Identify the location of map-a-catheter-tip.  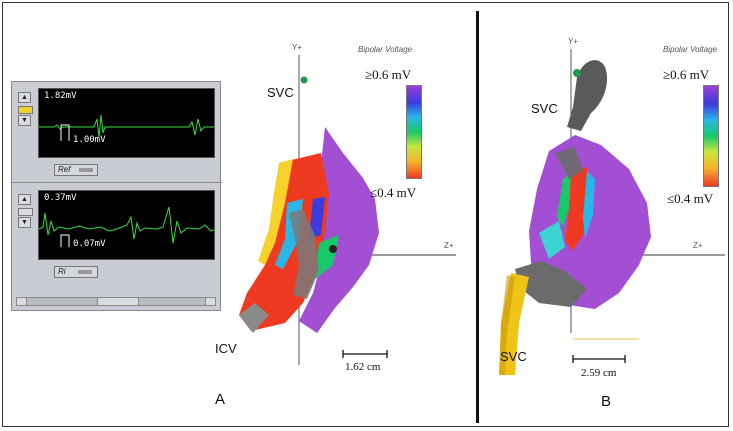
(333, 249).